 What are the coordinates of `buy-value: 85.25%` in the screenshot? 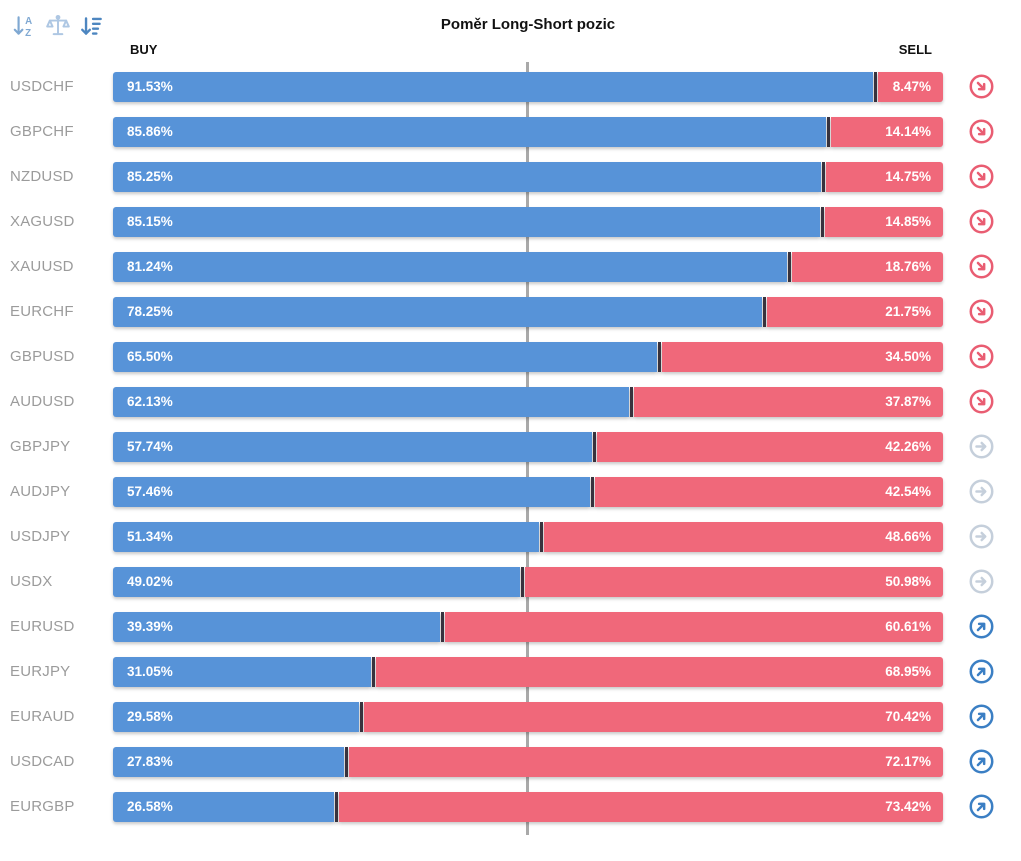 It's located at (150, 176).